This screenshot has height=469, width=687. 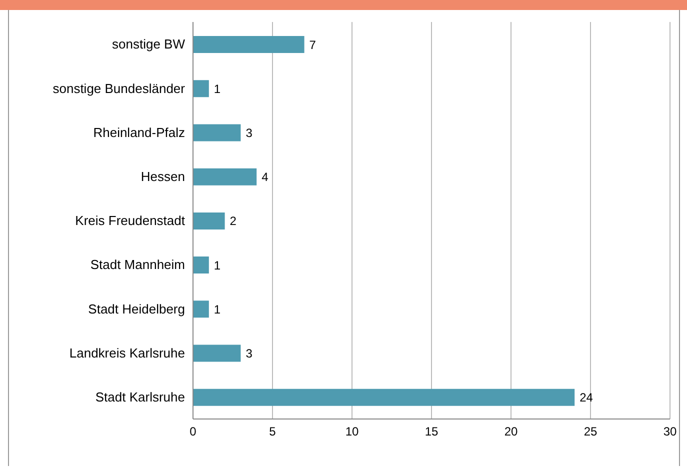 I want to click on data-label: 4, so click(x=265, y=177).